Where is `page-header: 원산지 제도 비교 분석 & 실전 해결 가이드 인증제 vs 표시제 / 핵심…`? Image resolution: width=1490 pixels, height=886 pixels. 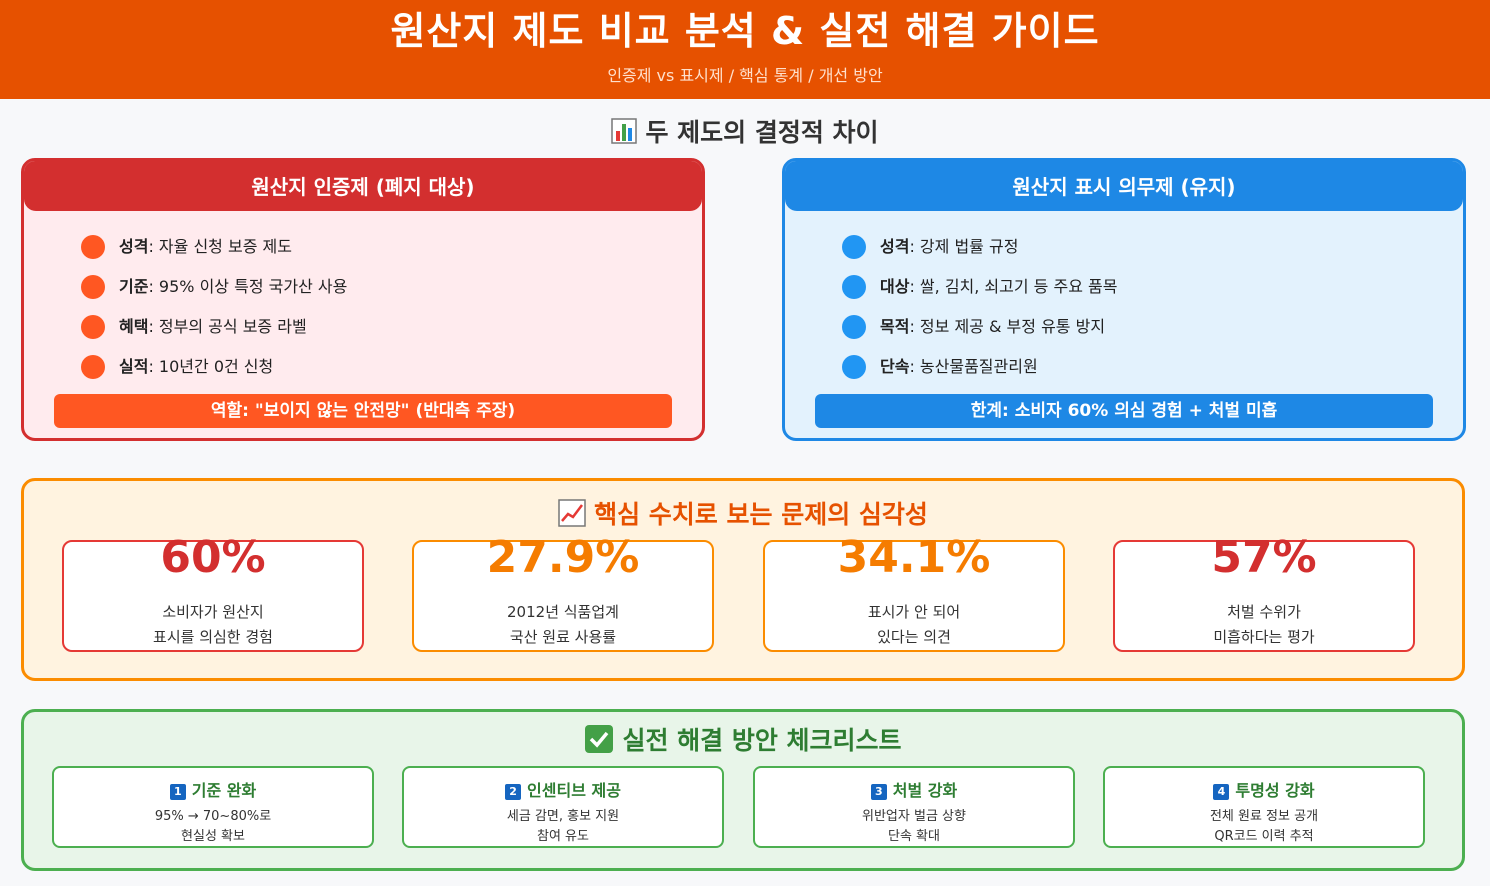
page-header: 원산지 제도 비교 분석 & 실전 해결 가이드 인증제 vs 표시제 / 핵심… is located at coordinates (745, 49).